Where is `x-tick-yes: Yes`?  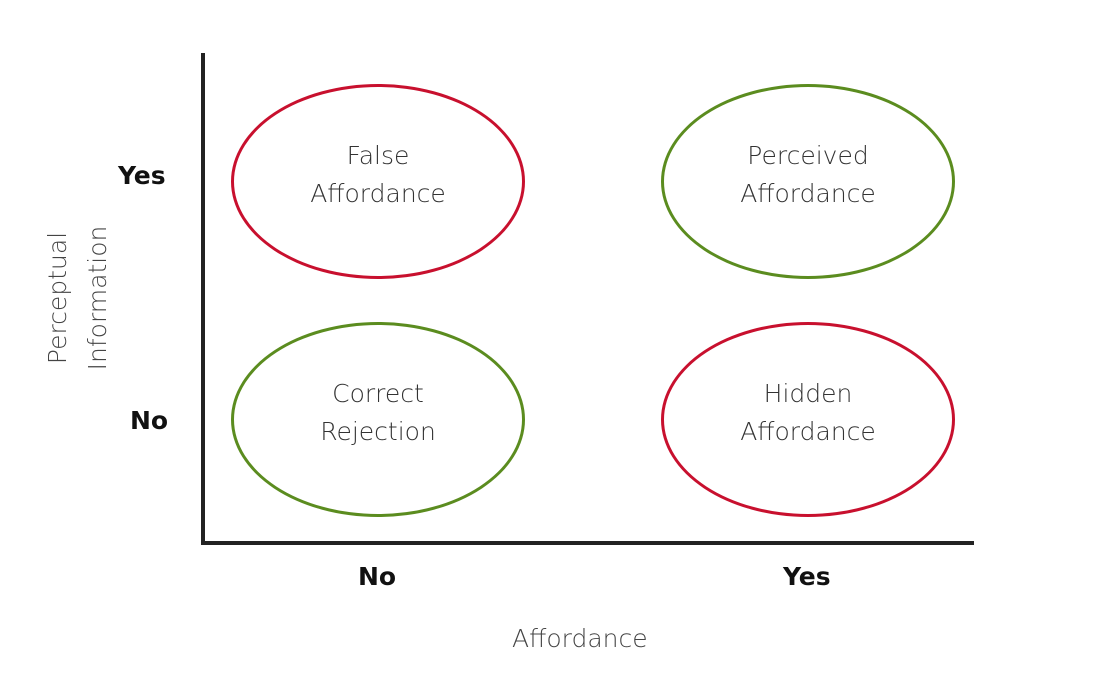 x-tick-yes: Yes is located at coordinates (807, 576).